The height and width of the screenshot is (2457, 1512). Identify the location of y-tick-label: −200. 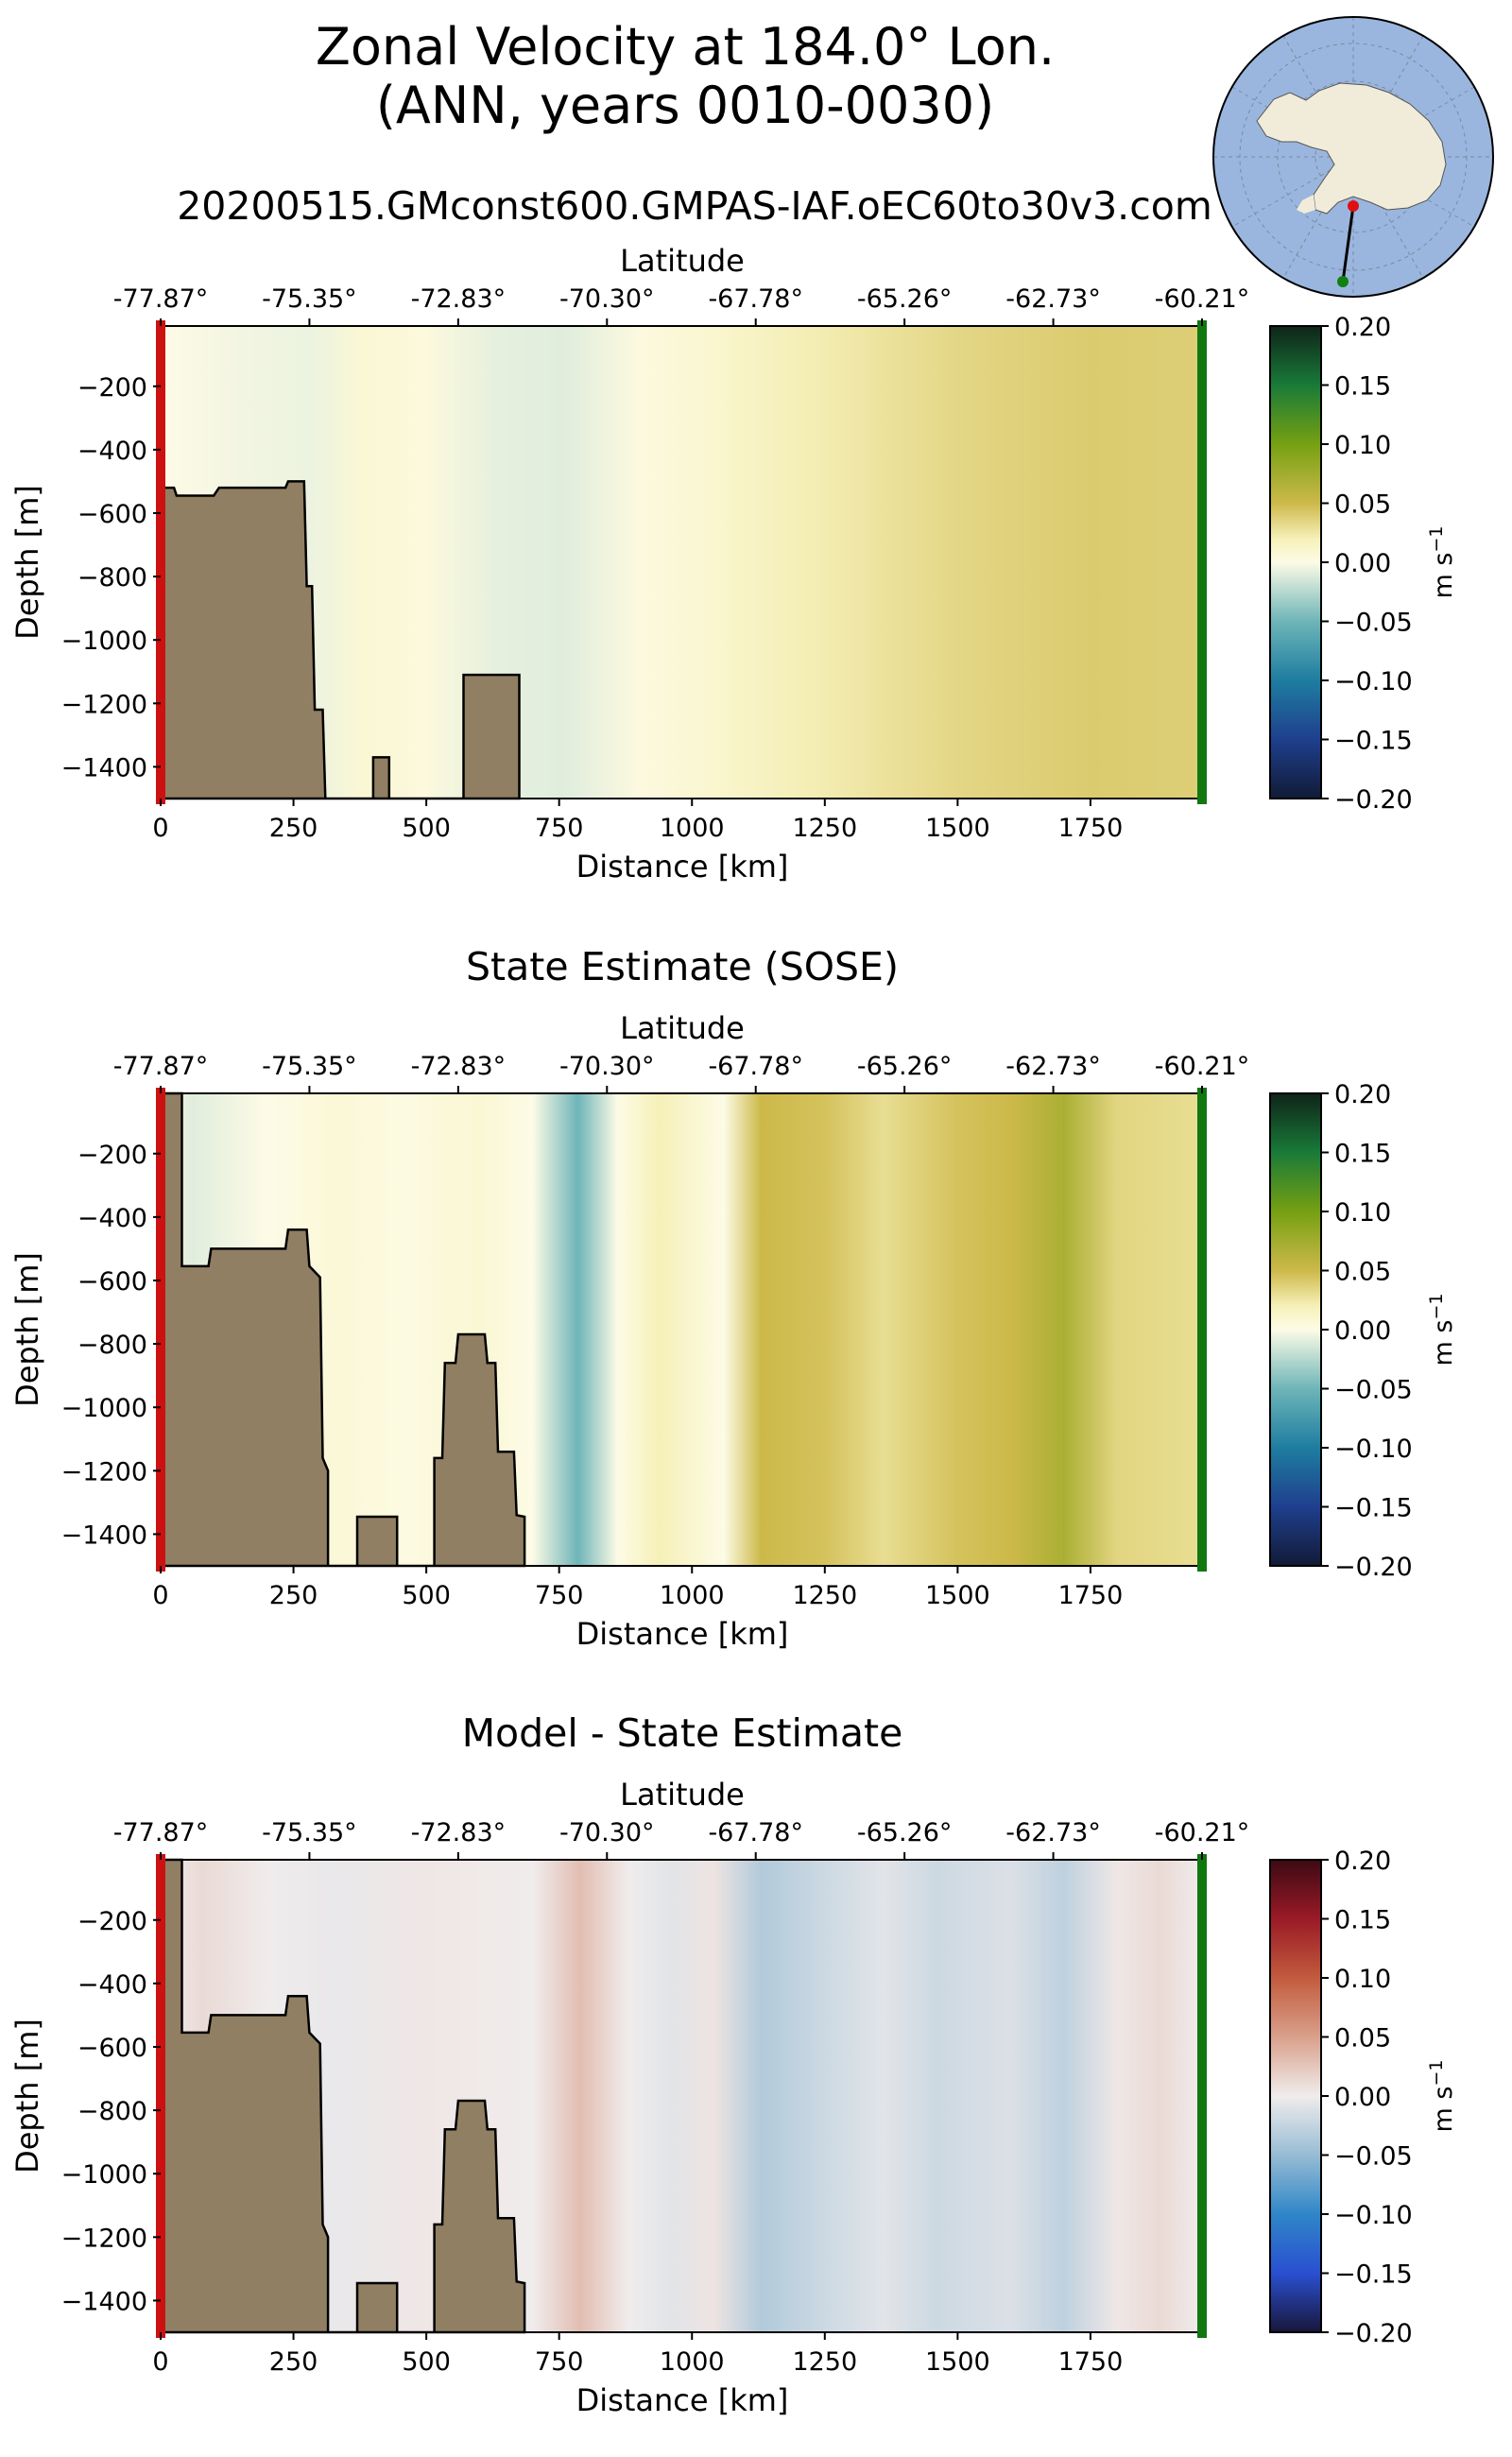
(112, 388).